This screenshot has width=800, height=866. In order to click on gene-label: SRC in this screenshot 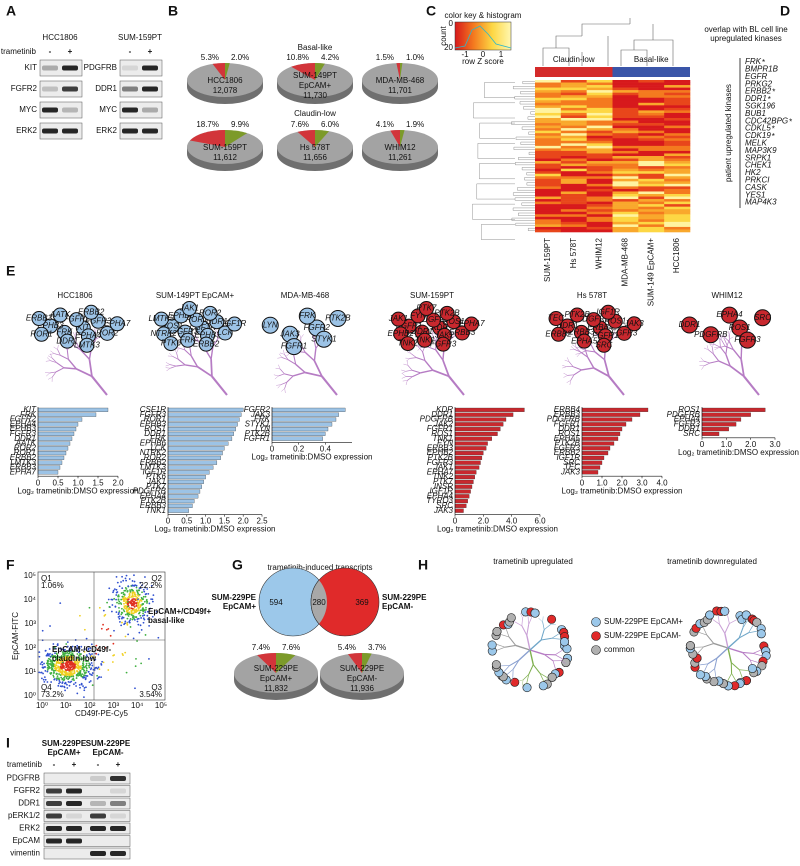, I will do `click(571, 462)`.